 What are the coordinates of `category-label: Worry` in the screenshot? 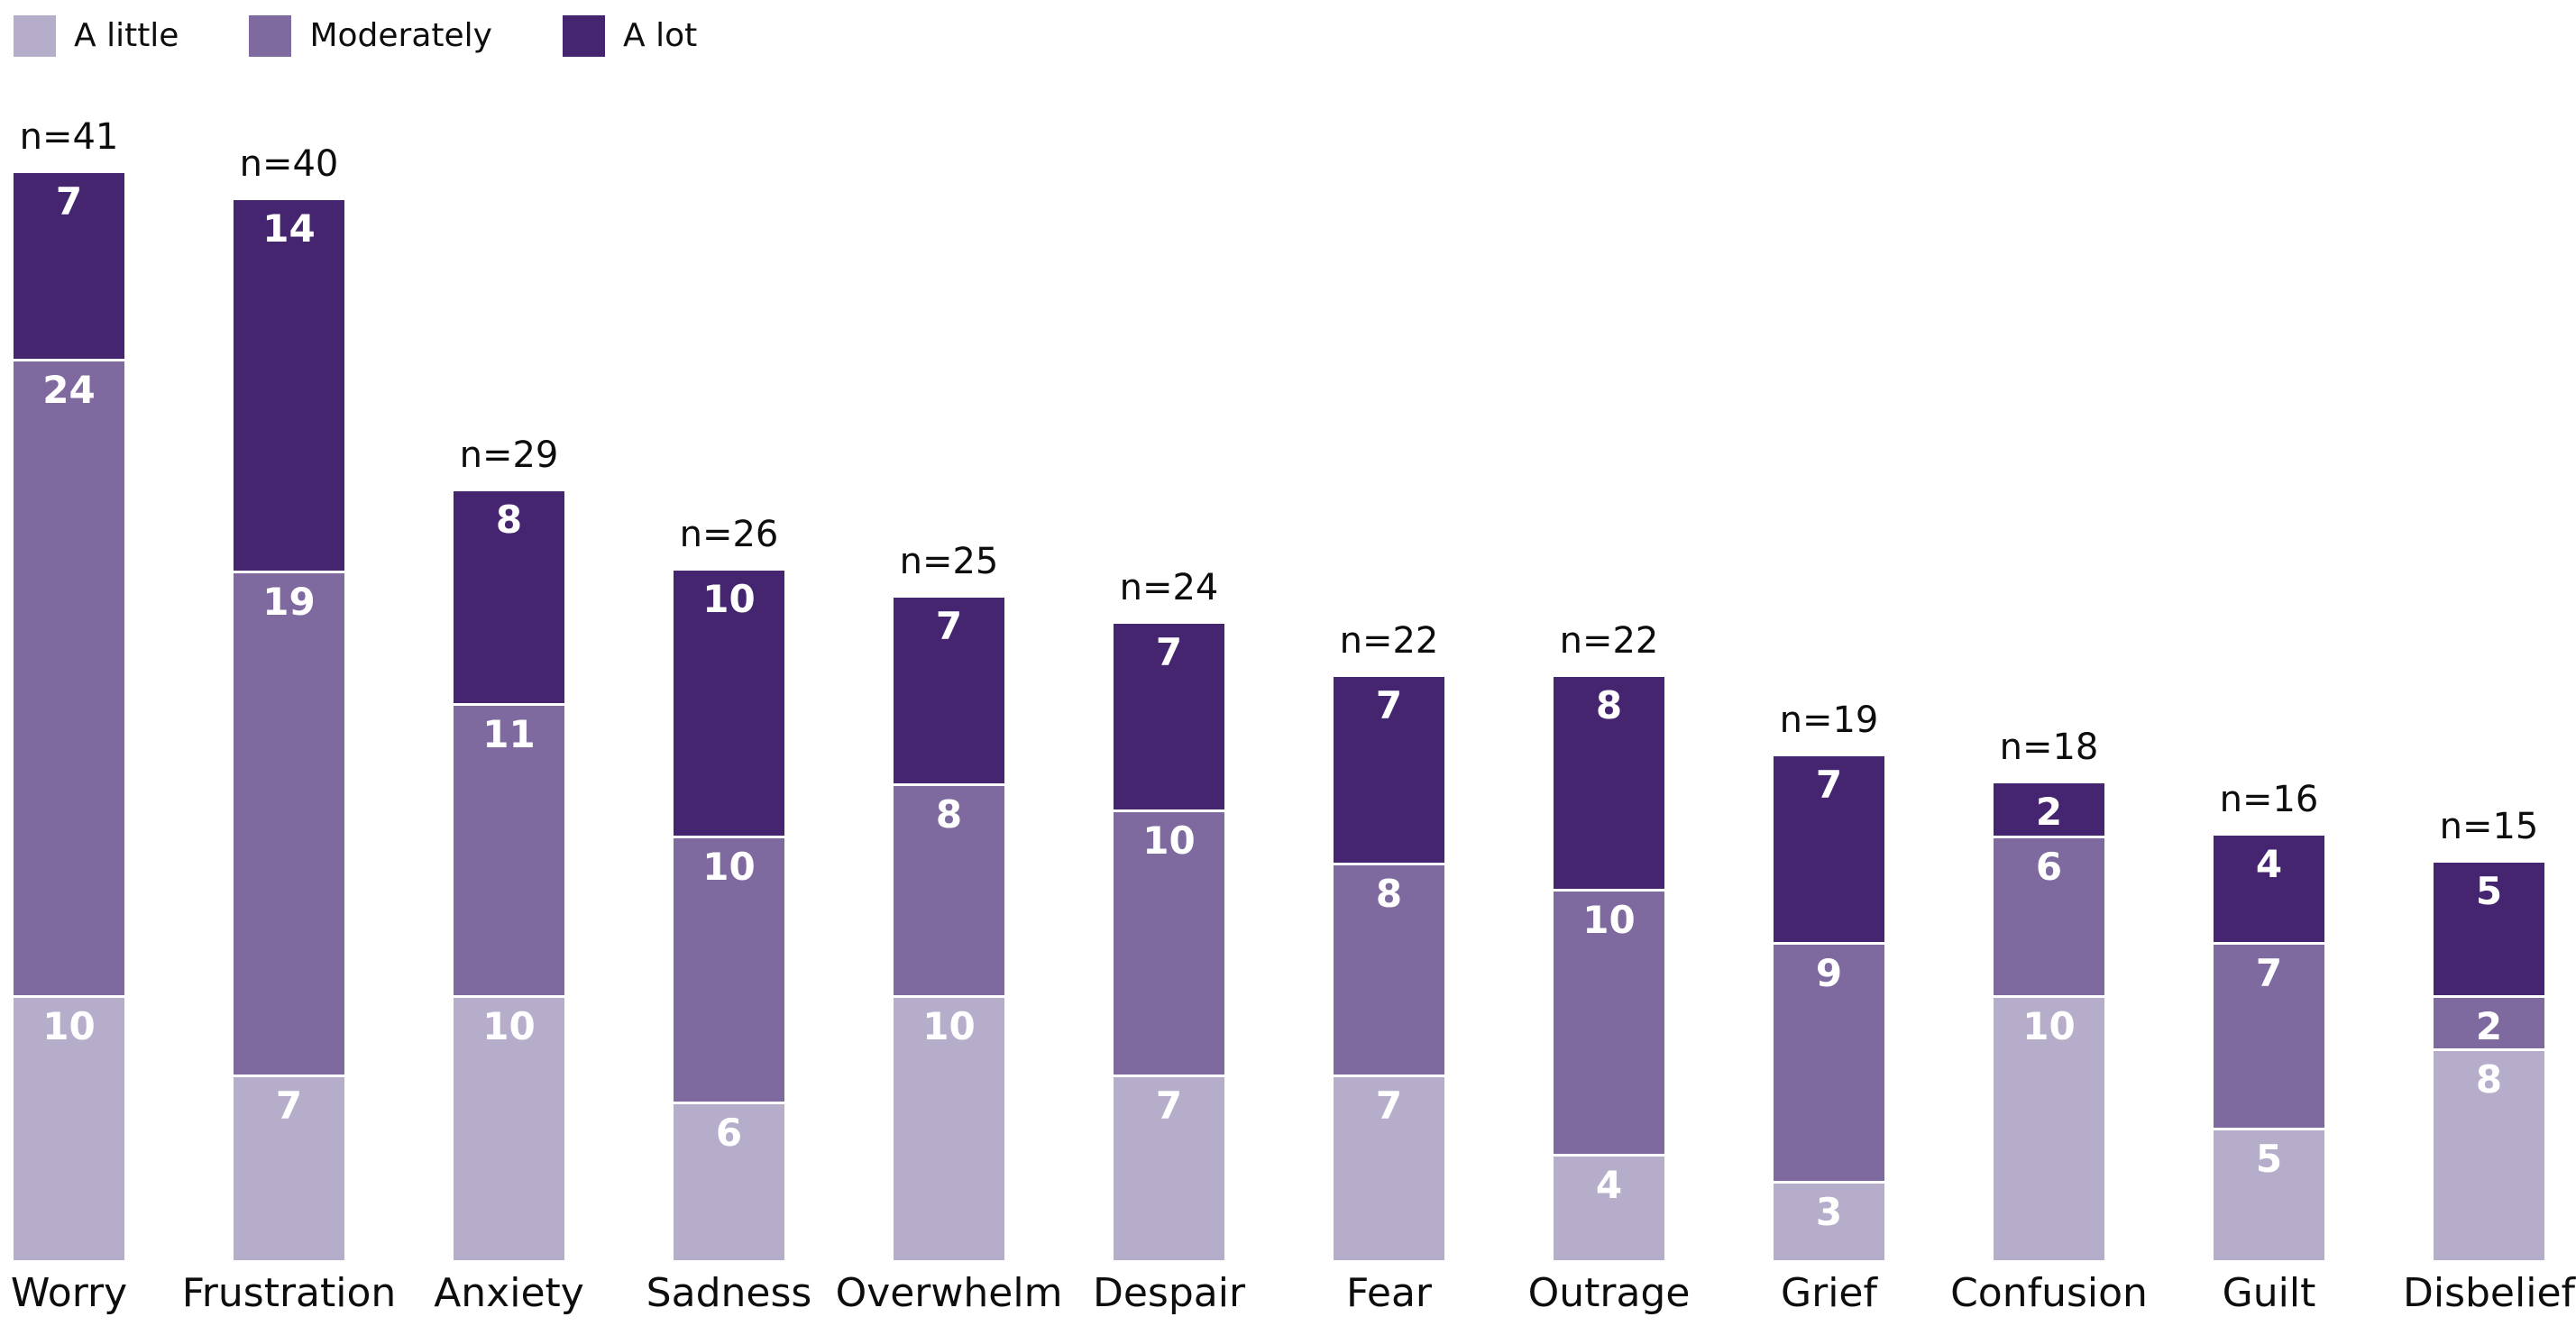 It's located at (69, 1293).